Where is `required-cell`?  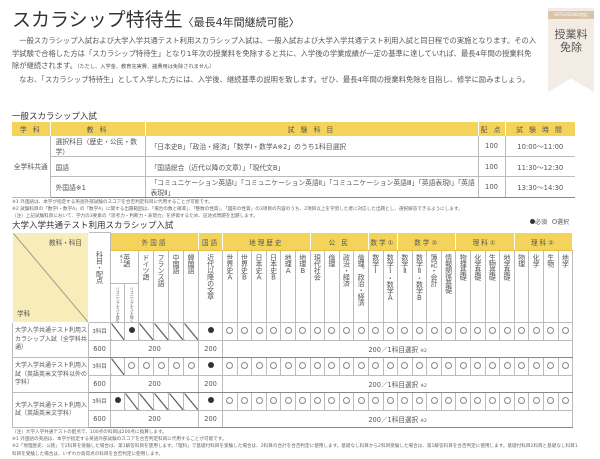 required-cell is located at coordinates (117, 401).